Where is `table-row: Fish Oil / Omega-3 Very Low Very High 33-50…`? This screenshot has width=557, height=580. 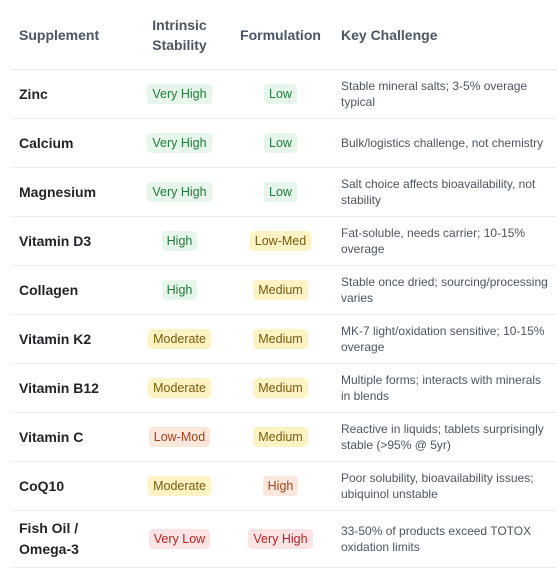 table-row: Fish Oil / Omega-3 Very Low Very High 33-50… is located at coordinates (284, 539).